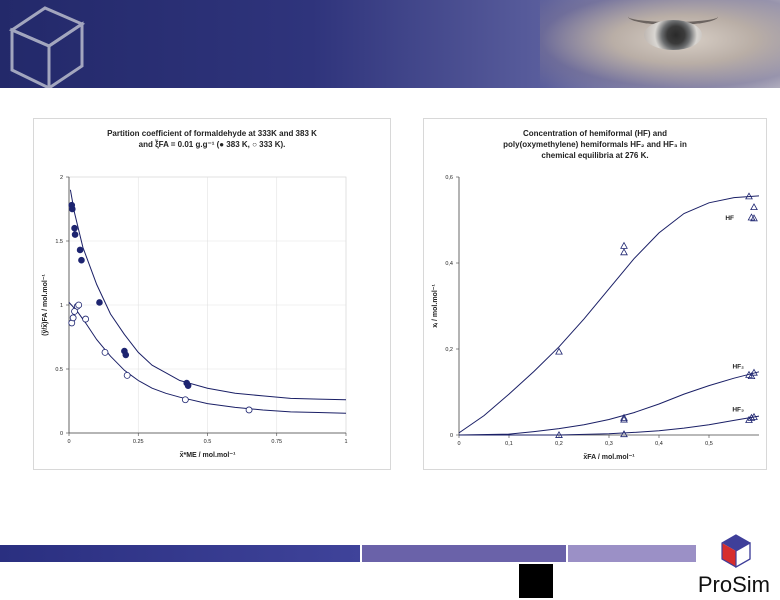  Describe the element at coordinates (709, 444) in the screenshot. I see `x-tick-label: 0,5` at that location.